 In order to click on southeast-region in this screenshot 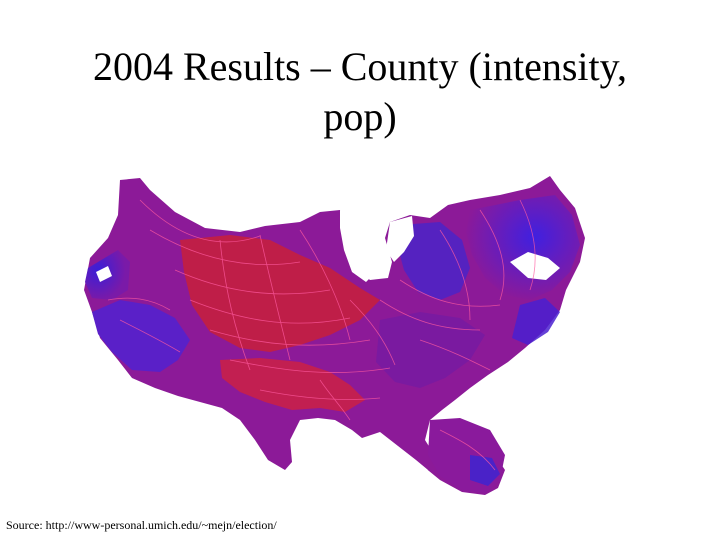, I will do `click(430, 350)`.